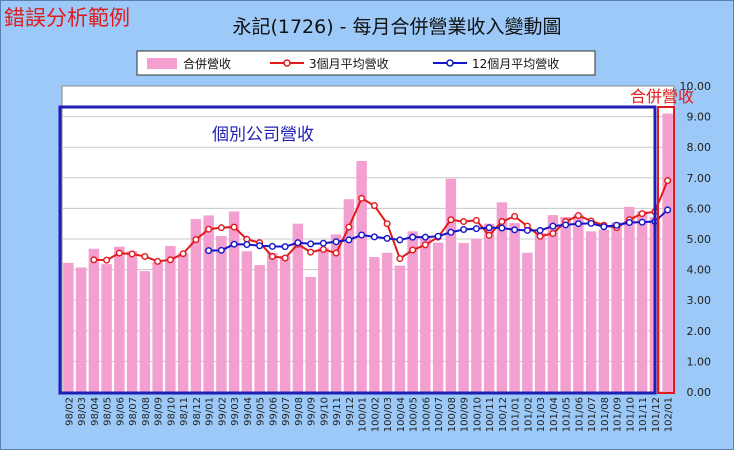 The height and width of the screenshot is (450, 734). Describe the element at coordinates (363, 414) in the screenshot. I see `x-tick-label: 100/01` at that location.